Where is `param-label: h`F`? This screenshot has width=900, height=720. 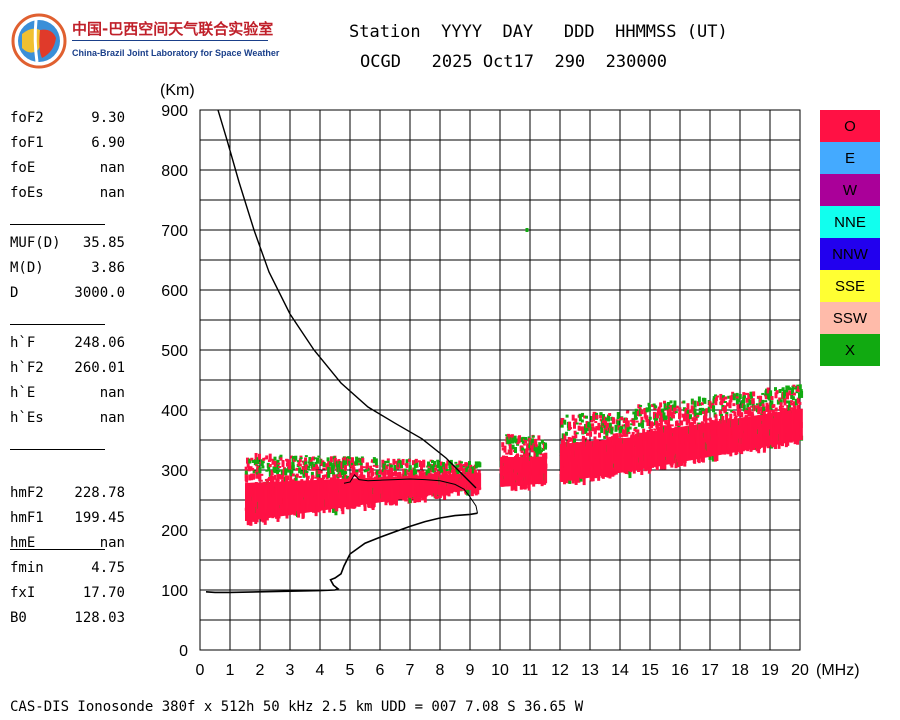
param-label: h`F is located at coordinates (23, 343).